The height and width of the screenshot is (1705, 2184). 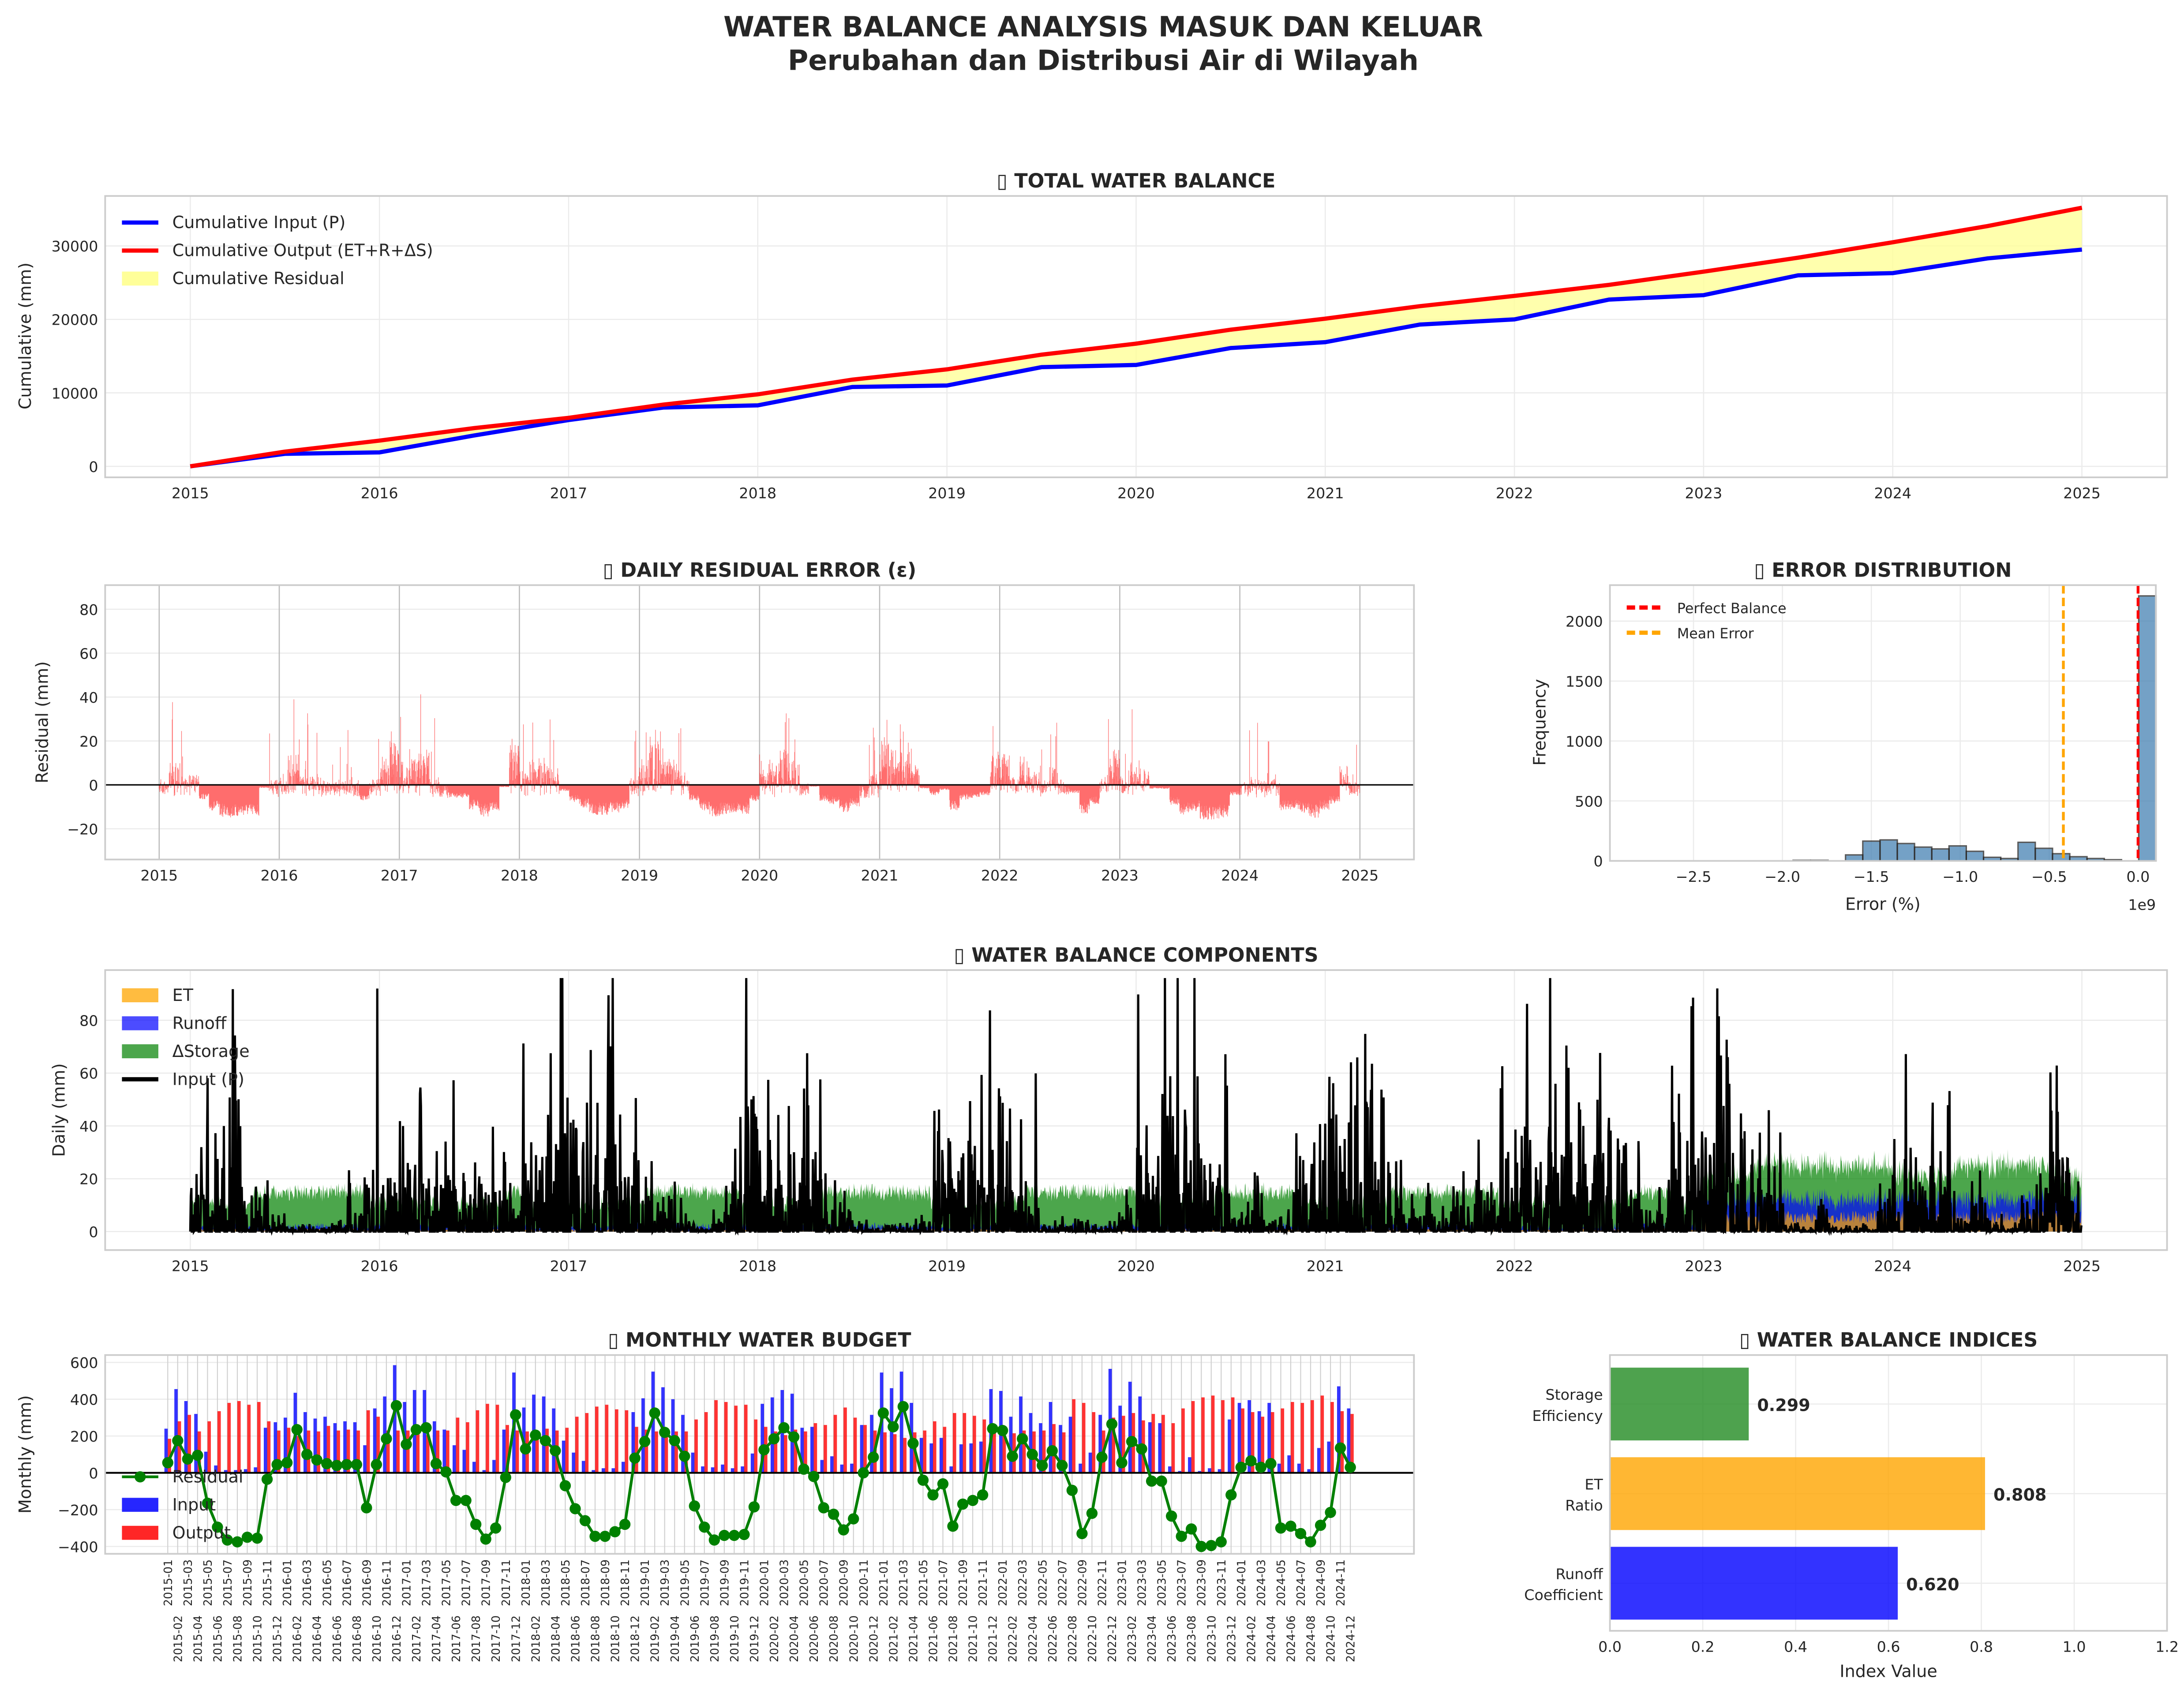 What do you see at coordinates (880, 875) in the screenshot?
I see `x-tick-label: 2021` at bounding box center [880, 875].